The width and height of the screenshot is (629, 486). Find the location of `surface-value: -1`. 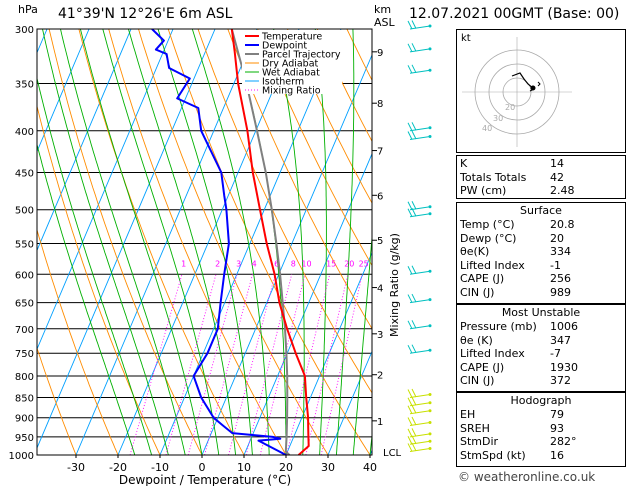

surface-value: -1 is located at coordinates (555, 265).